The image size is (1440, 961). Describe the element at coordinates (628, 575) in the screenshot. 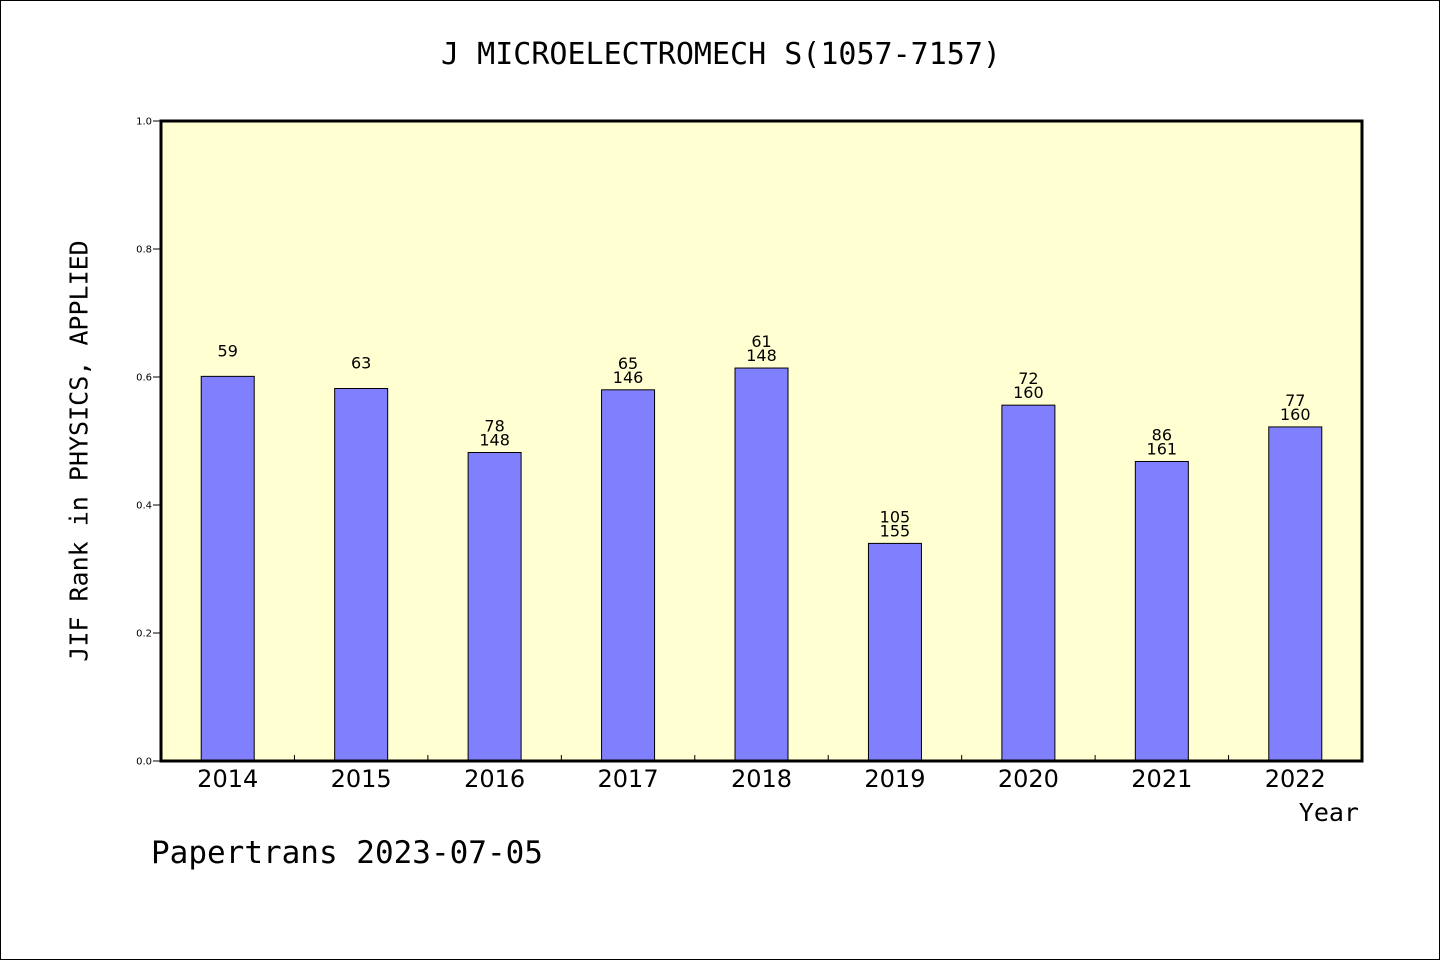

I see `bar-2017` at that location.